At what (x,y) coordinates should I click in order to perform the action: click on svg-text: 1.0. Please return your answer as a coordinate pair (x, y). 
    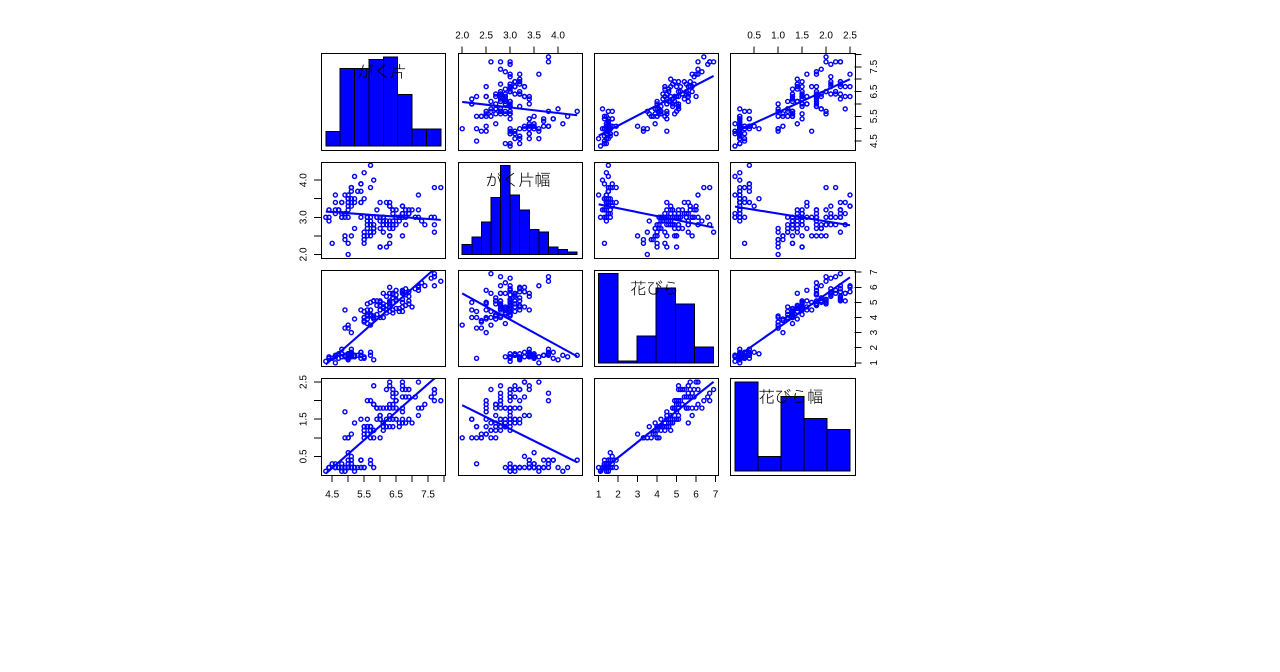
    Looking at the image, I should click on (778, 35).